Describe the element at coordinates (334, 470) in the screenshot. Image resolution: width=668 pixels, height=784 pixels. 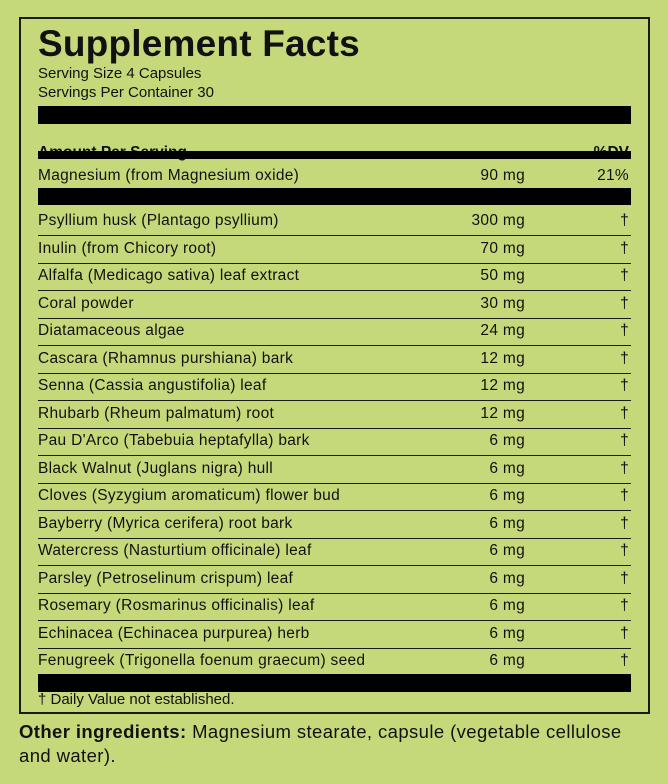
I see `ingredient-row: Black Walnut (Juglans nigra) hull 6 mg †` at that location.